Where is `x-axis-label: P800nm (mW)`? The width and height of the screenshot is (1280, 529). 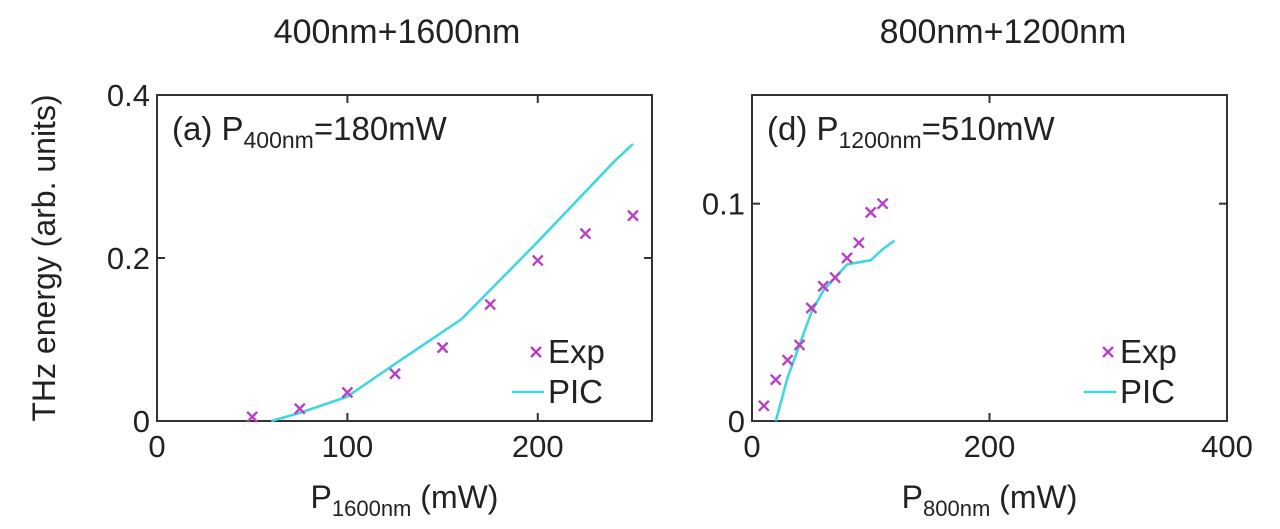 x-axis-label: P800nm (mW) is located at coordinates (990, 500).